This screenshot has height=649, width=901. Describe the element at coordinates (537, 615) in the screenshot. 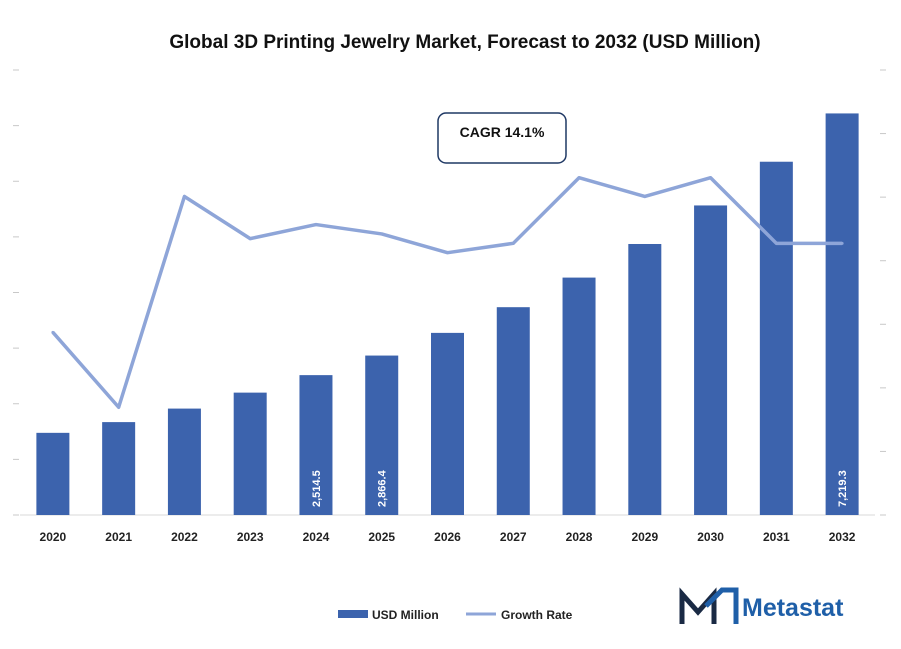

I see `legend-label-growth-rate: Growth Rate` at that location.